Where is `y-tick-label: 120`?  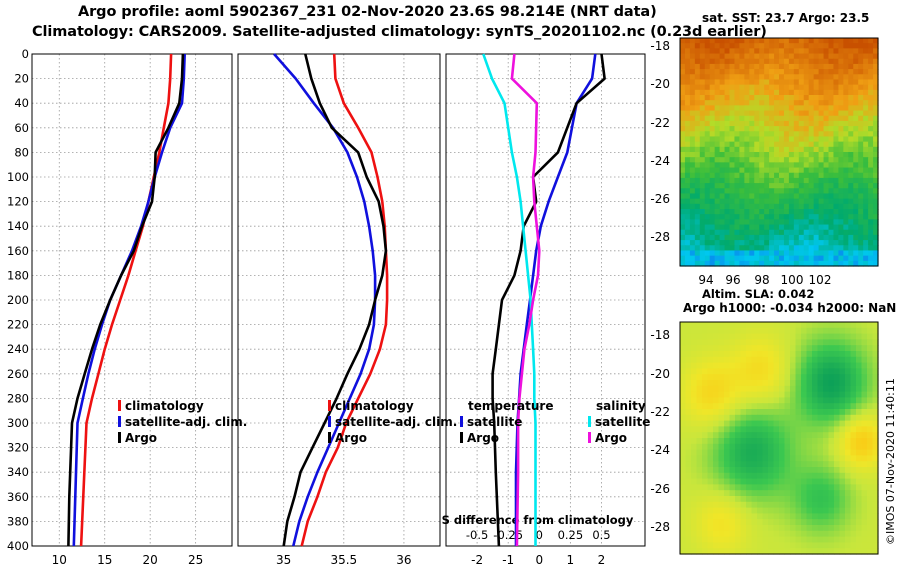 y-tick-label: 120 is located at coordinates (18, 202).